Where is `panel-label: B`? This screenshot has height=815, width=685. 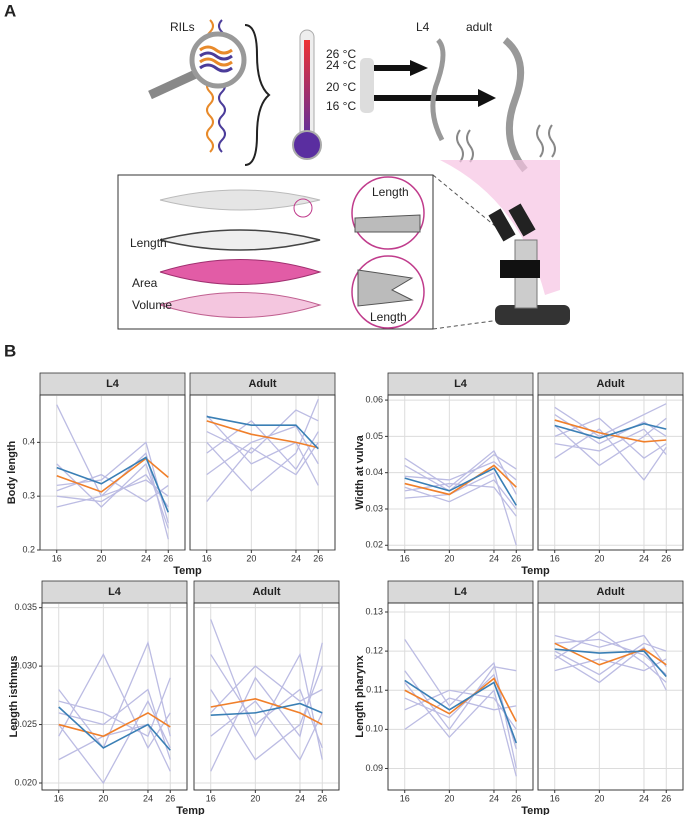 panel-label: B is located at coordinates (10, 350).